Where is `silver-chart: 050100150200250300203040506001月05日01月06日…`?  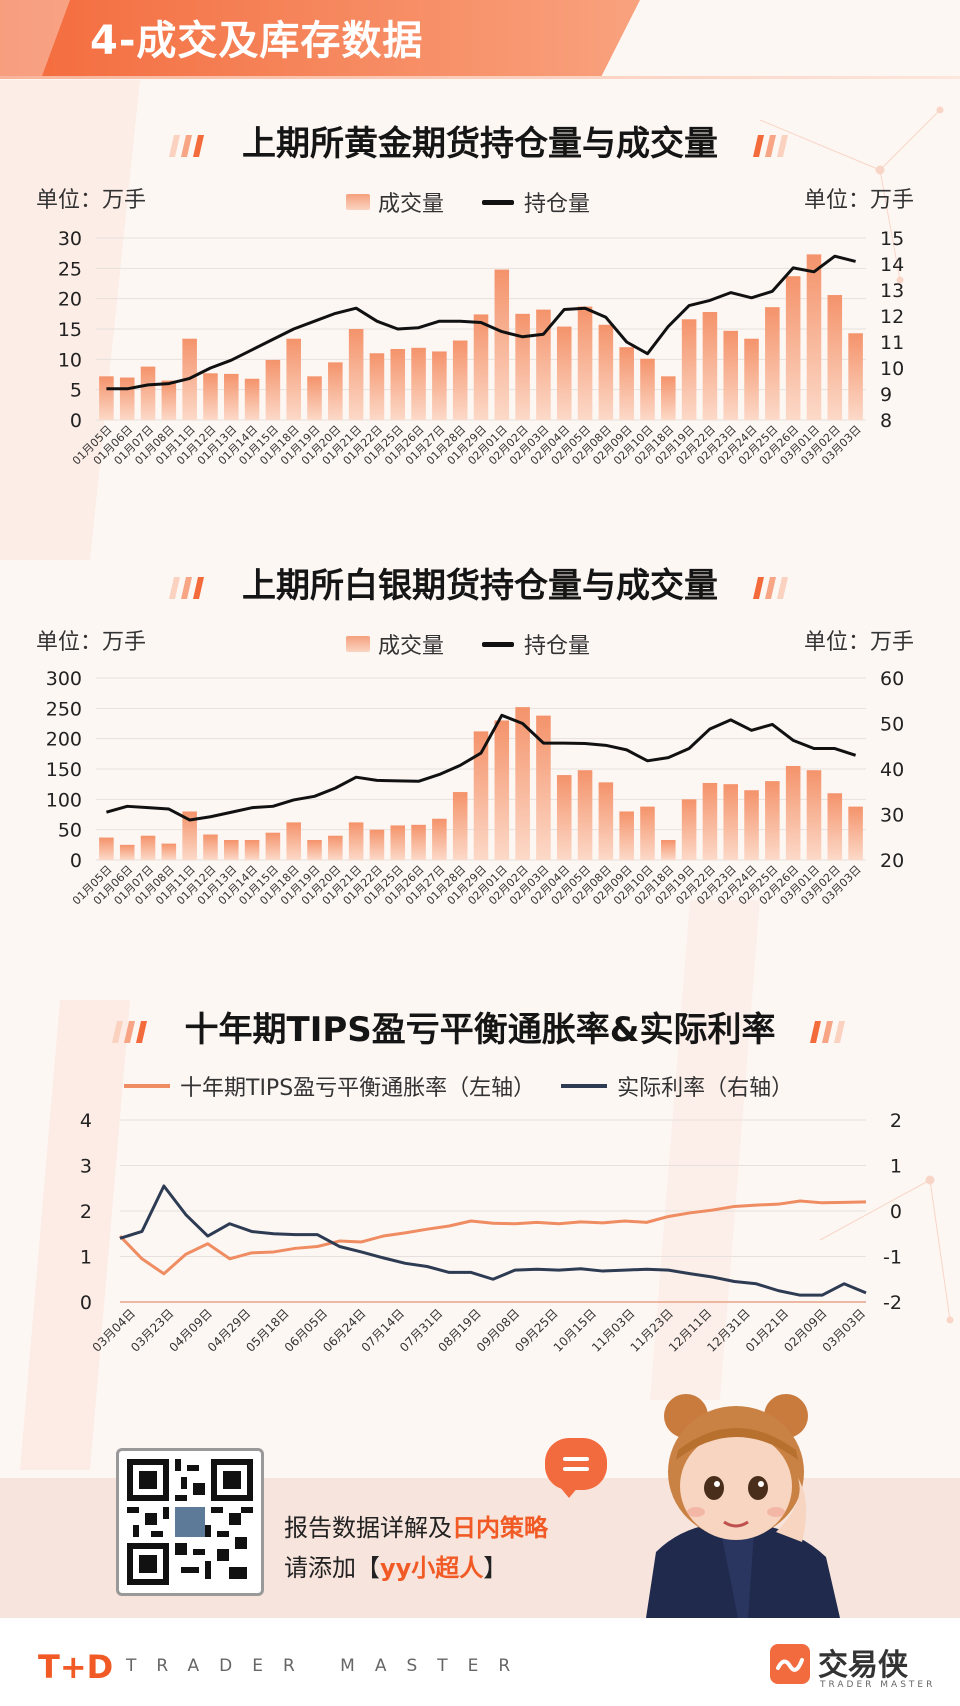
silver-chart: 050100150200250300203040506001月05日01月06日… is located at coordinates (475, 787).